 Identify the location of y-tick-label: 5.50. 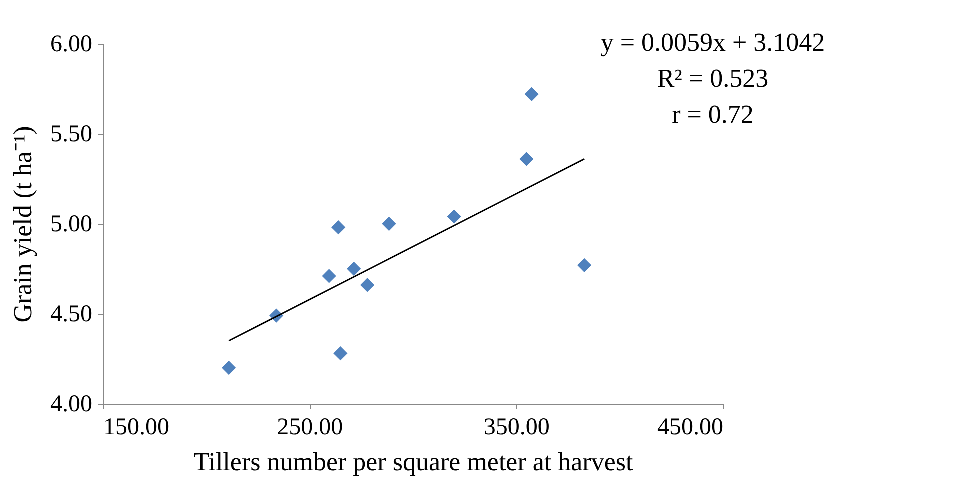
(71, 135).